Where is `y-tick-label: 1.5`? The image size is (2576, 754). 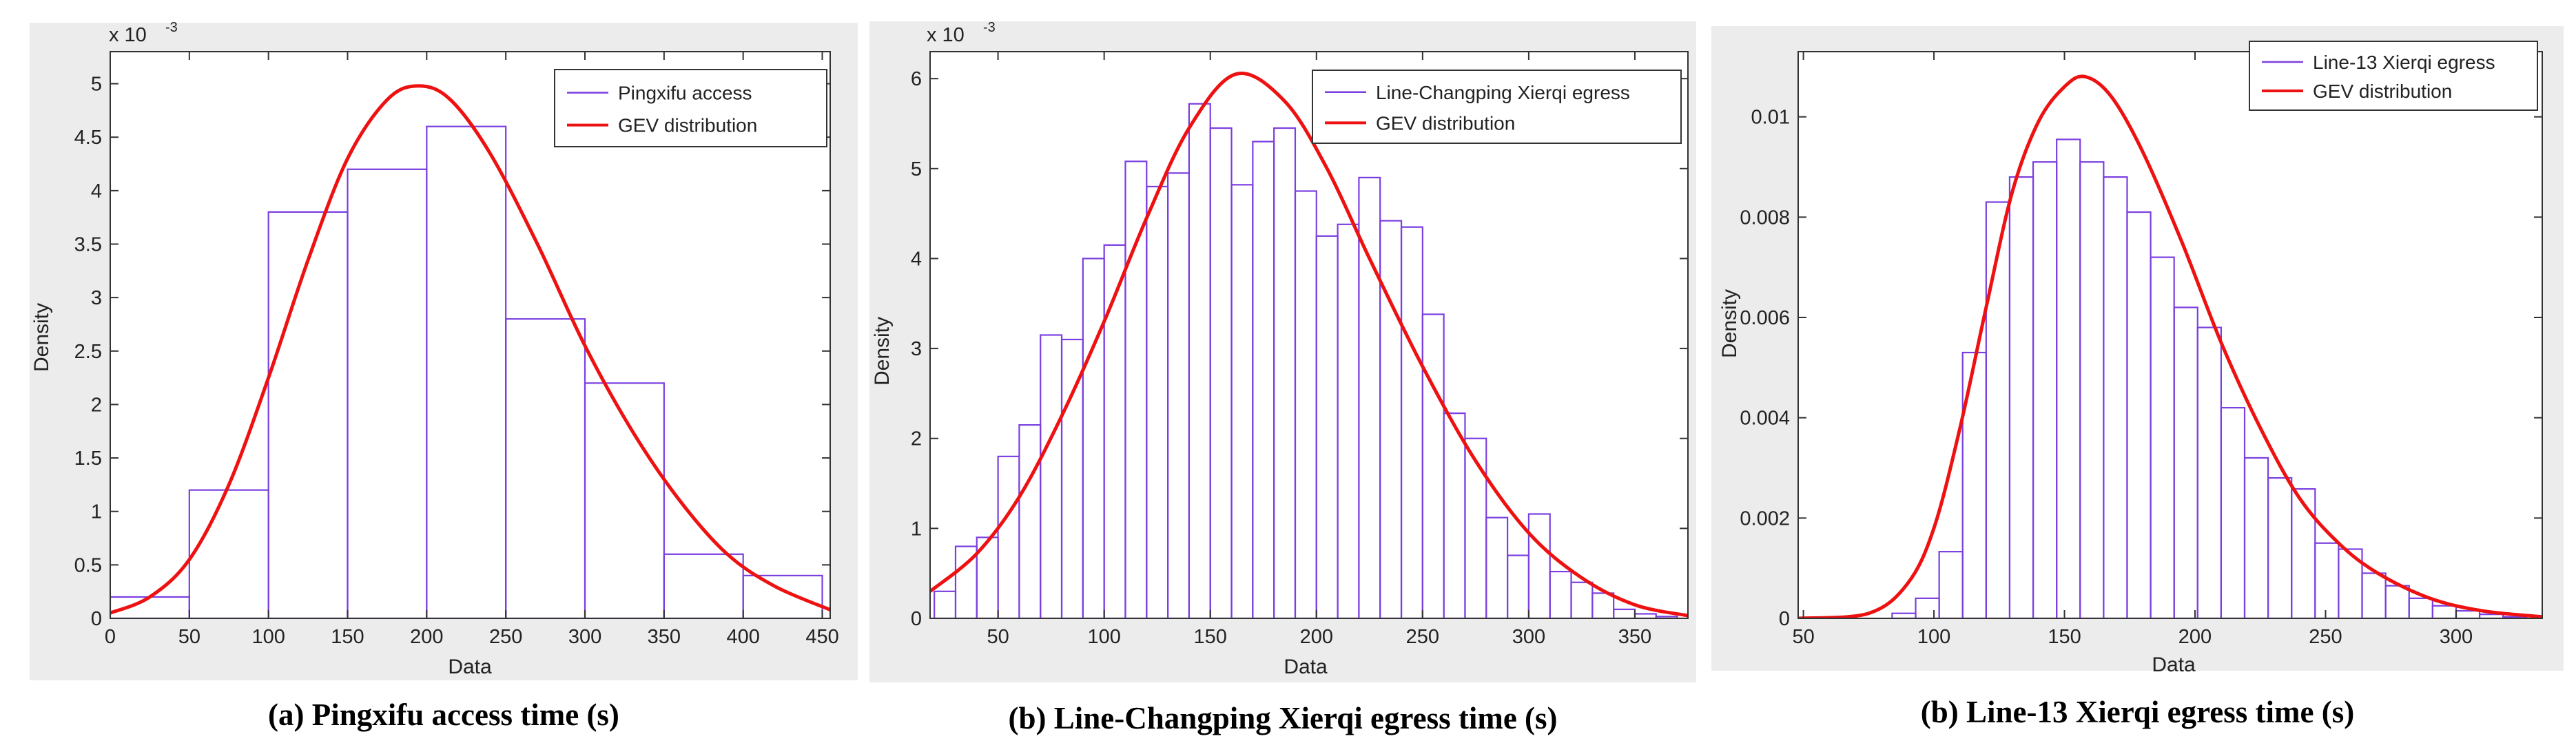
y-tick-label: 1.5 is located at coordinates (88, 459).